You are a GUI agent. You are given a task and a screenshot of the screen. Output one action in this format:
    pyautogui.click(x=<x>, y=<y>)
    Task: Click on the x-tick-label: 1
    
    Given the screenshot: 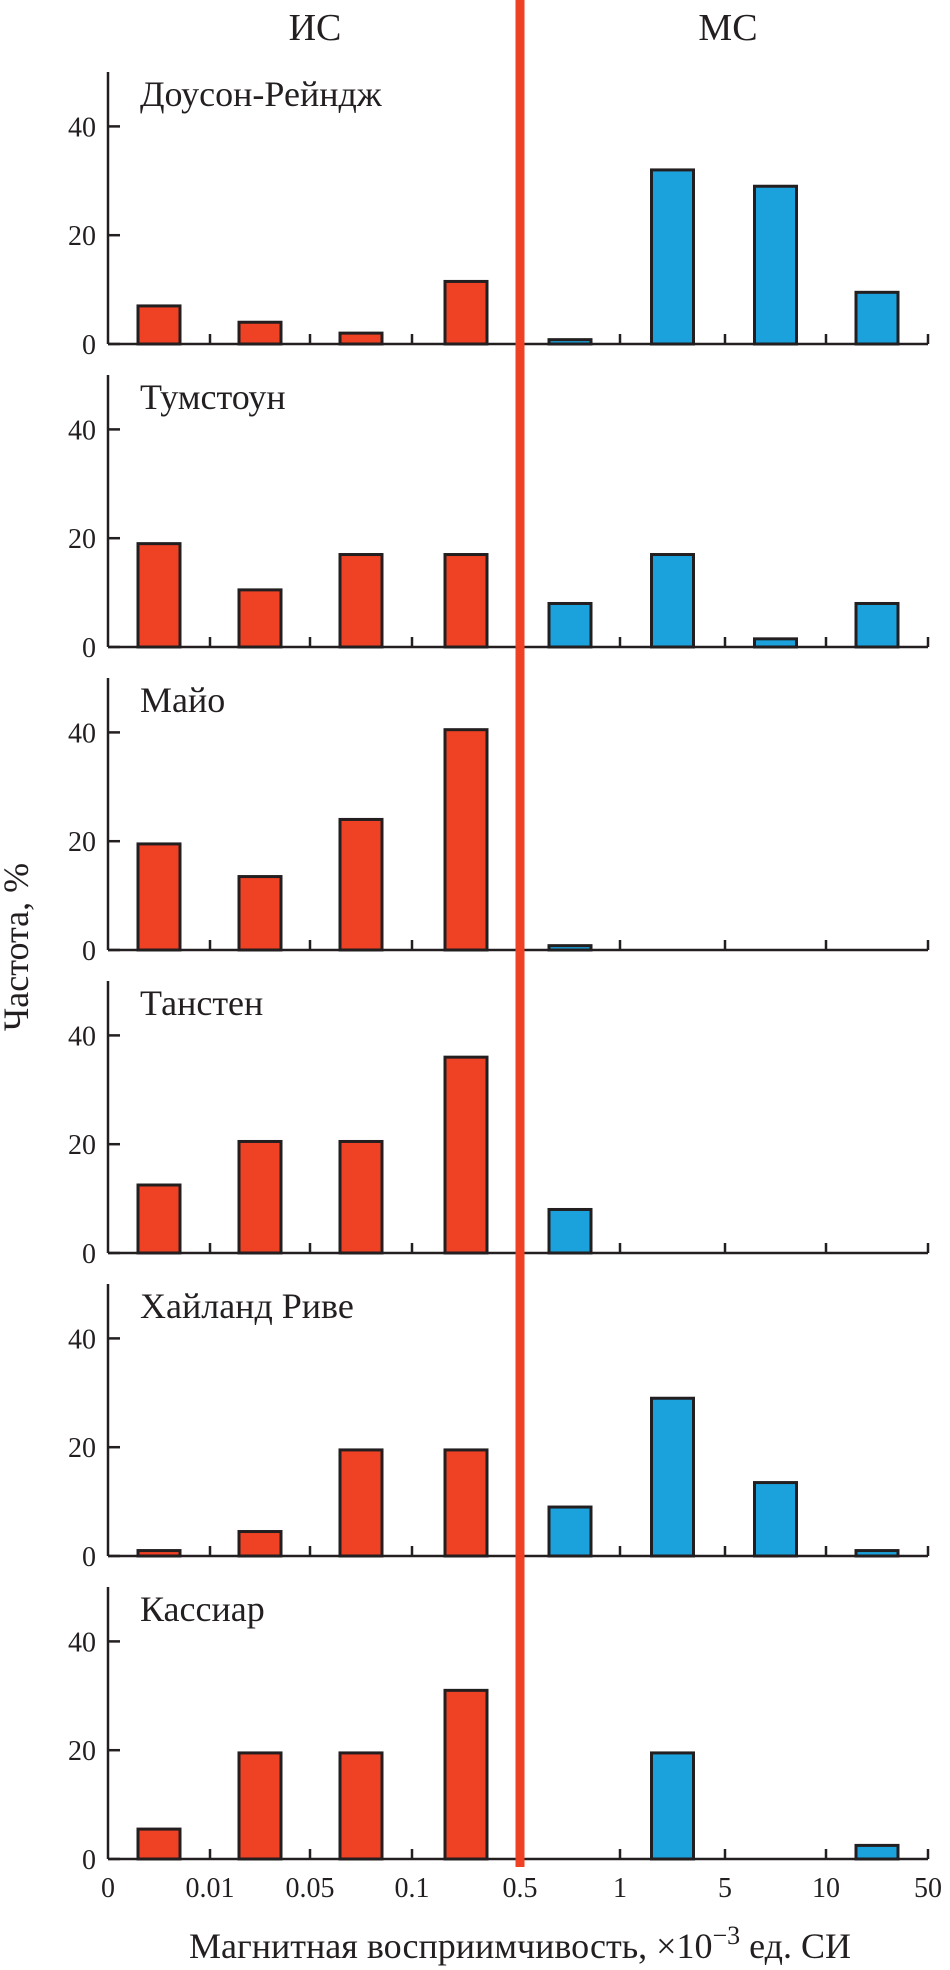 What is the action you would take?
    pyautogui.click(x=620, y=1888)
    